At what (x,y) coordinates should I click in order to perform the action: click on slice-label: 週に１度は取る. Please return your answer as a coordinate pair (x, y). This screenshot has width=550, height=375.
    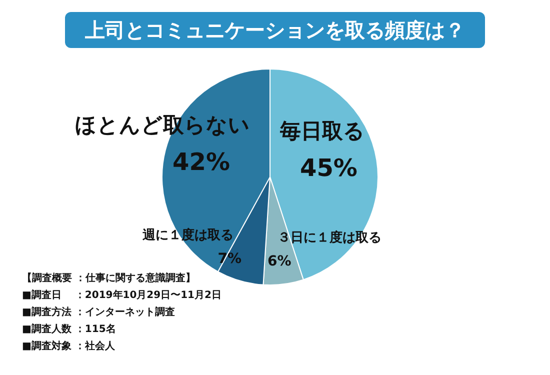
    Looking at the image, I should click on (188, 234).